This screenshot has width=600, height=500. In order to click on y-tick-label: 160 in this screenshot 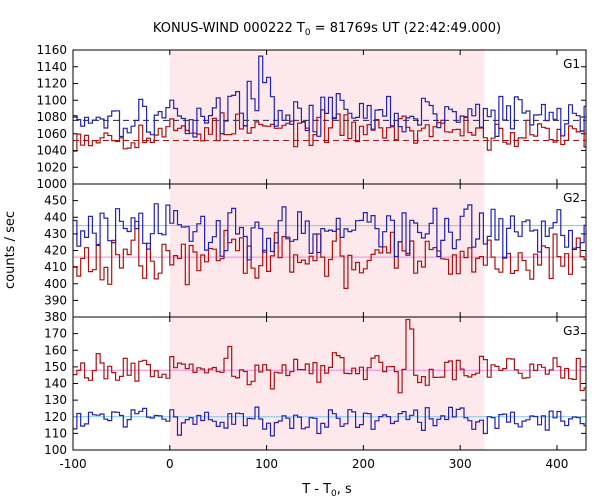, I will do `click(55, 350)`.